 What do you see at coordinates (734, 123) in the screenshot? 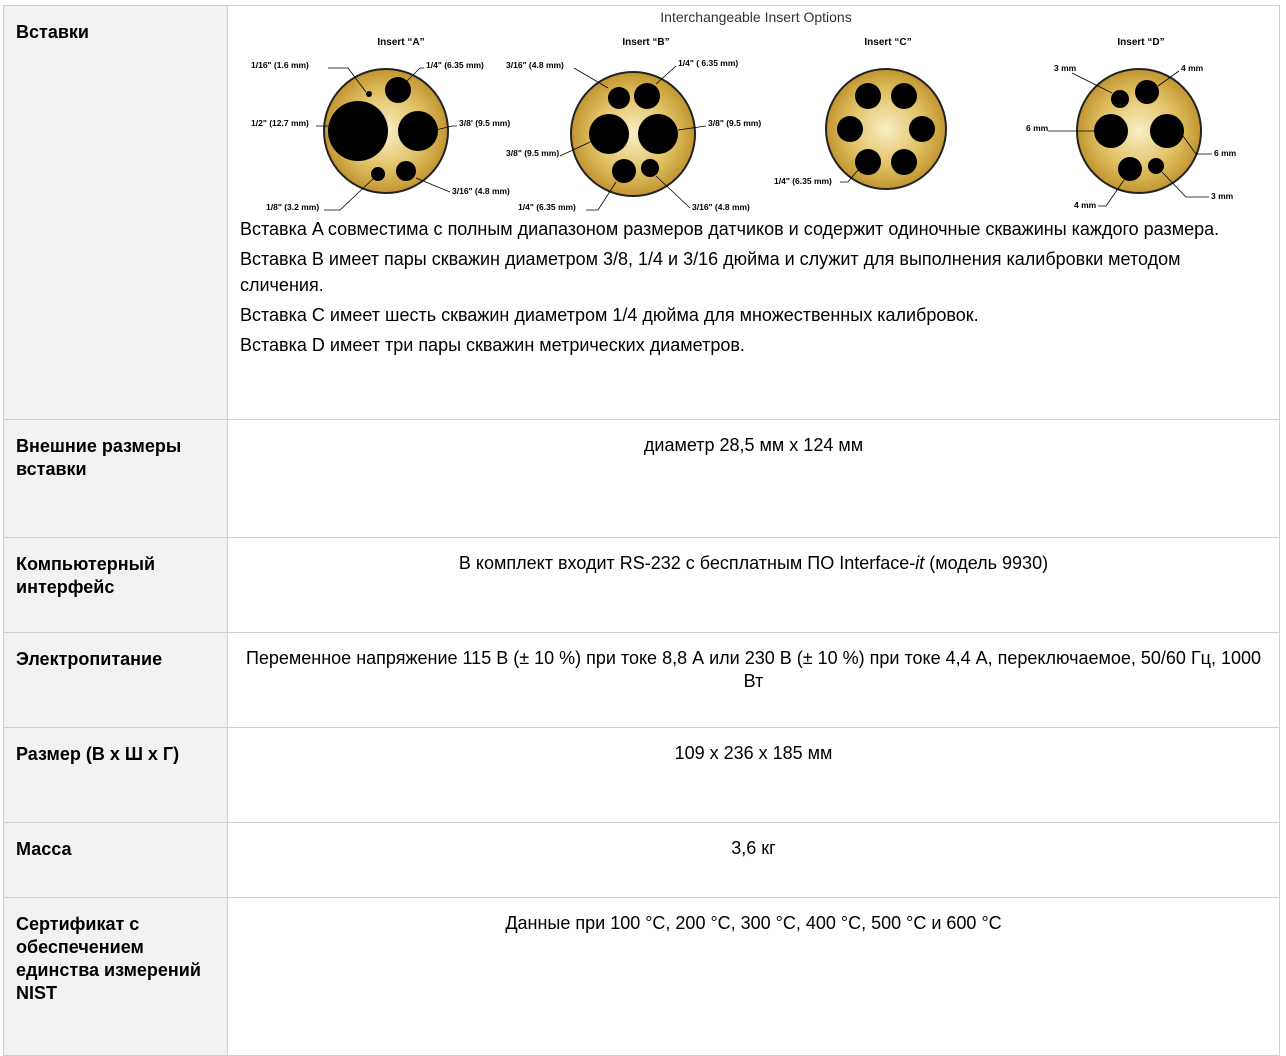
I see `insert-b-label-3: 3/8" (9.5 mm)` at bounding box center [734, 123].